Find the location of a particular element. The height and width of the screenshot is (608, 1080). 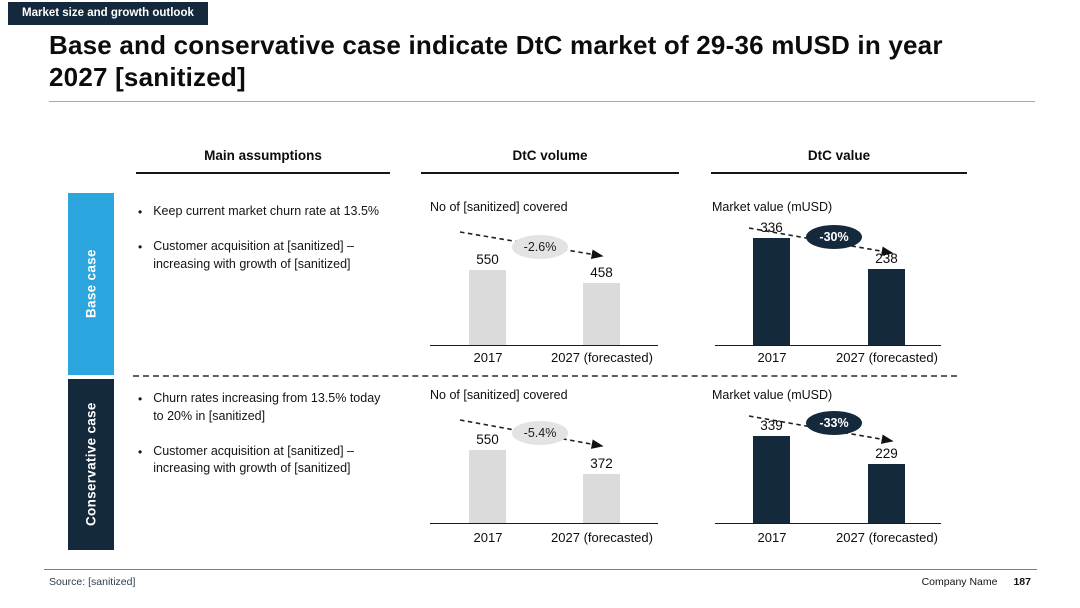

bar-column: 229 is located at coordinates (886, 484).